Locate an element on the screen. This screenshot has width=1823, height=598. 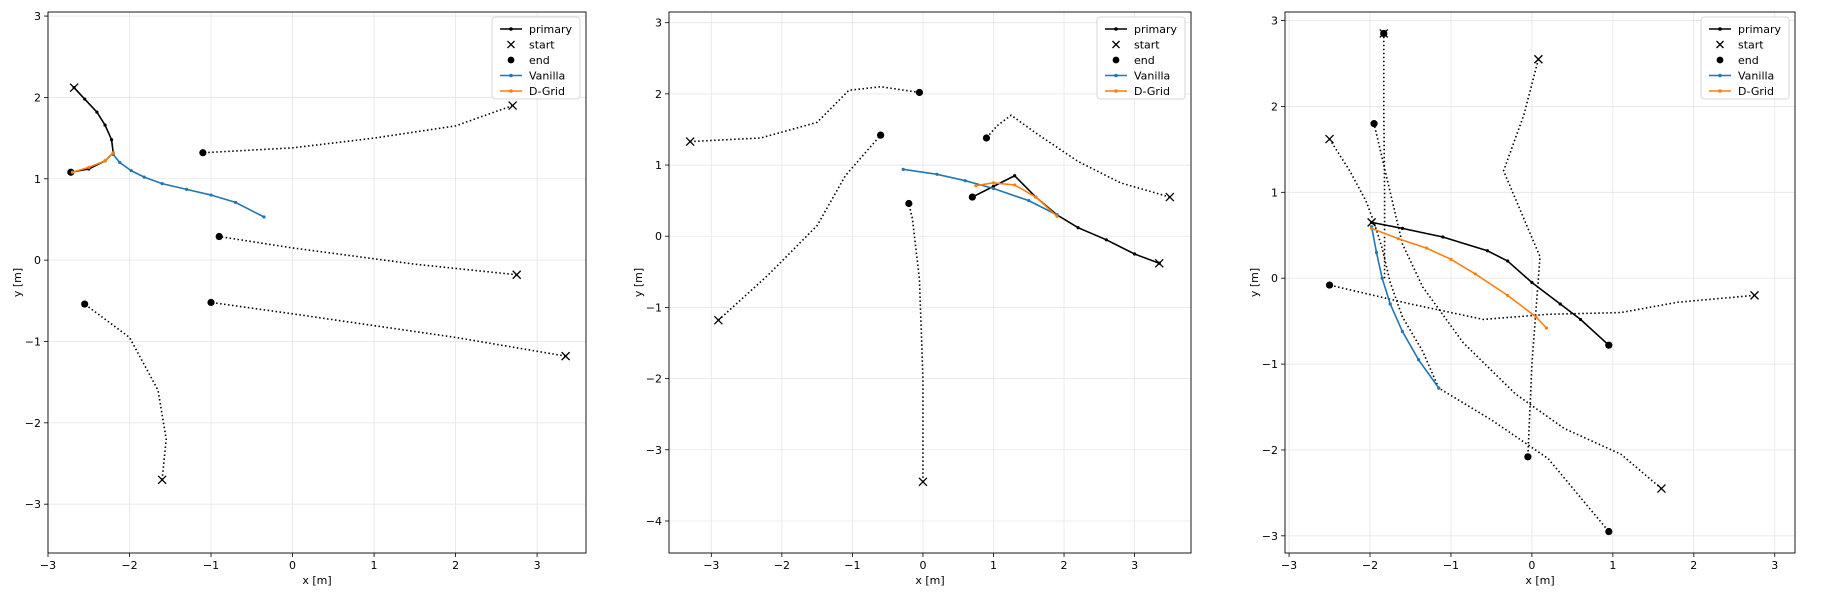
y-tick-label: 3 is located at coordinates (658, 23).